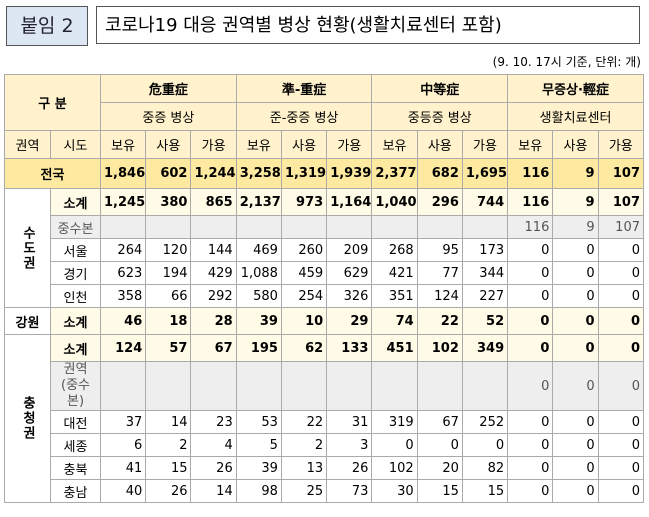 Image resolution: width=649 pixels, height=517 pixels. I want to click on value-cell: 20, so click(439, 468).